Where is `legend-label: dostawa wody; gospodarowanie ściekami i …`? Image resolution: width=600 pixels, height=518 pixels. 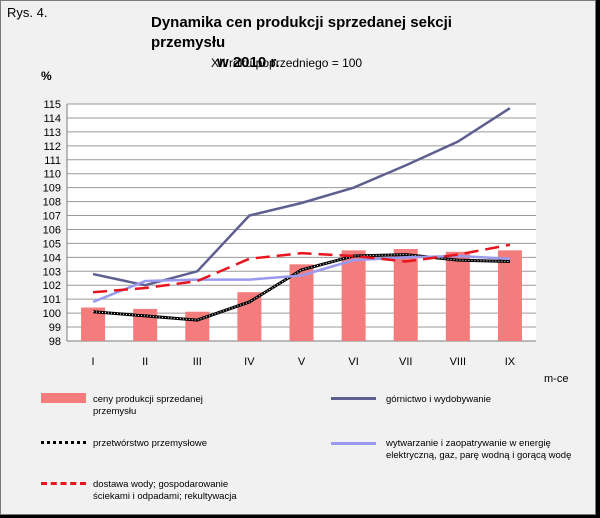 legend-label: dostawa wody; gospodarowanie ściekami i … is located at coordinates (165, 490).